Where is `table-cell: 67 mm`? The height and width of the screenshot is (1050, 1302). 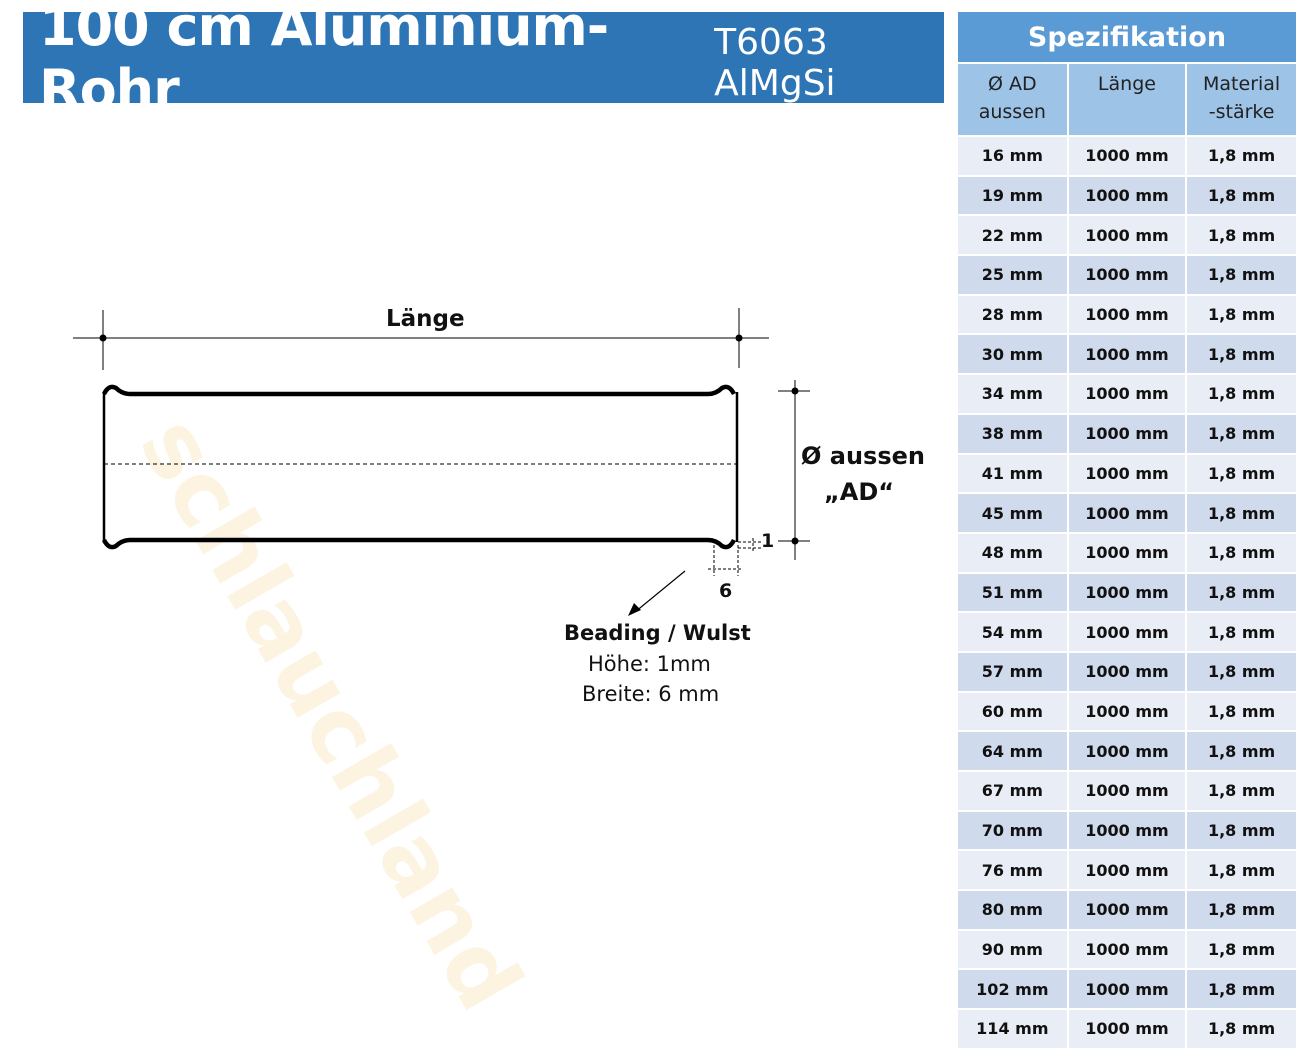 table-cell: 67 mm is located at coordinates (1012, 791).